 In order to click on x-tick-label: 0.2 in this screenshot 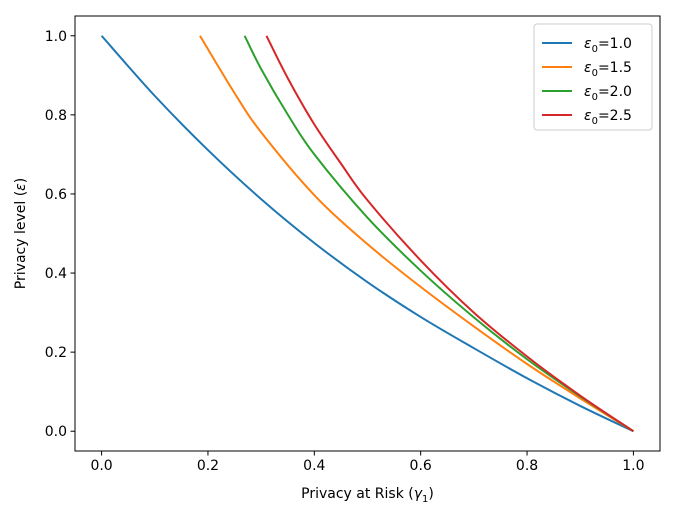, I will do `click(208, 466)`.